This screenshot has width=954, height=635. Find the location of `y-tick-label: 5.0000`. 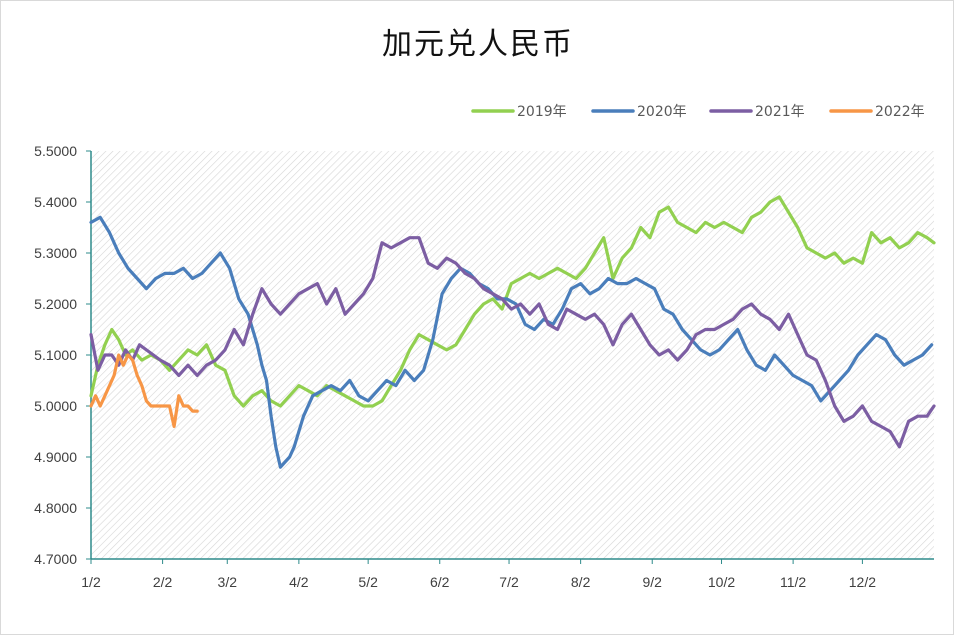

y-tick-label: 5.0000 is located at coordinates (55, 406).